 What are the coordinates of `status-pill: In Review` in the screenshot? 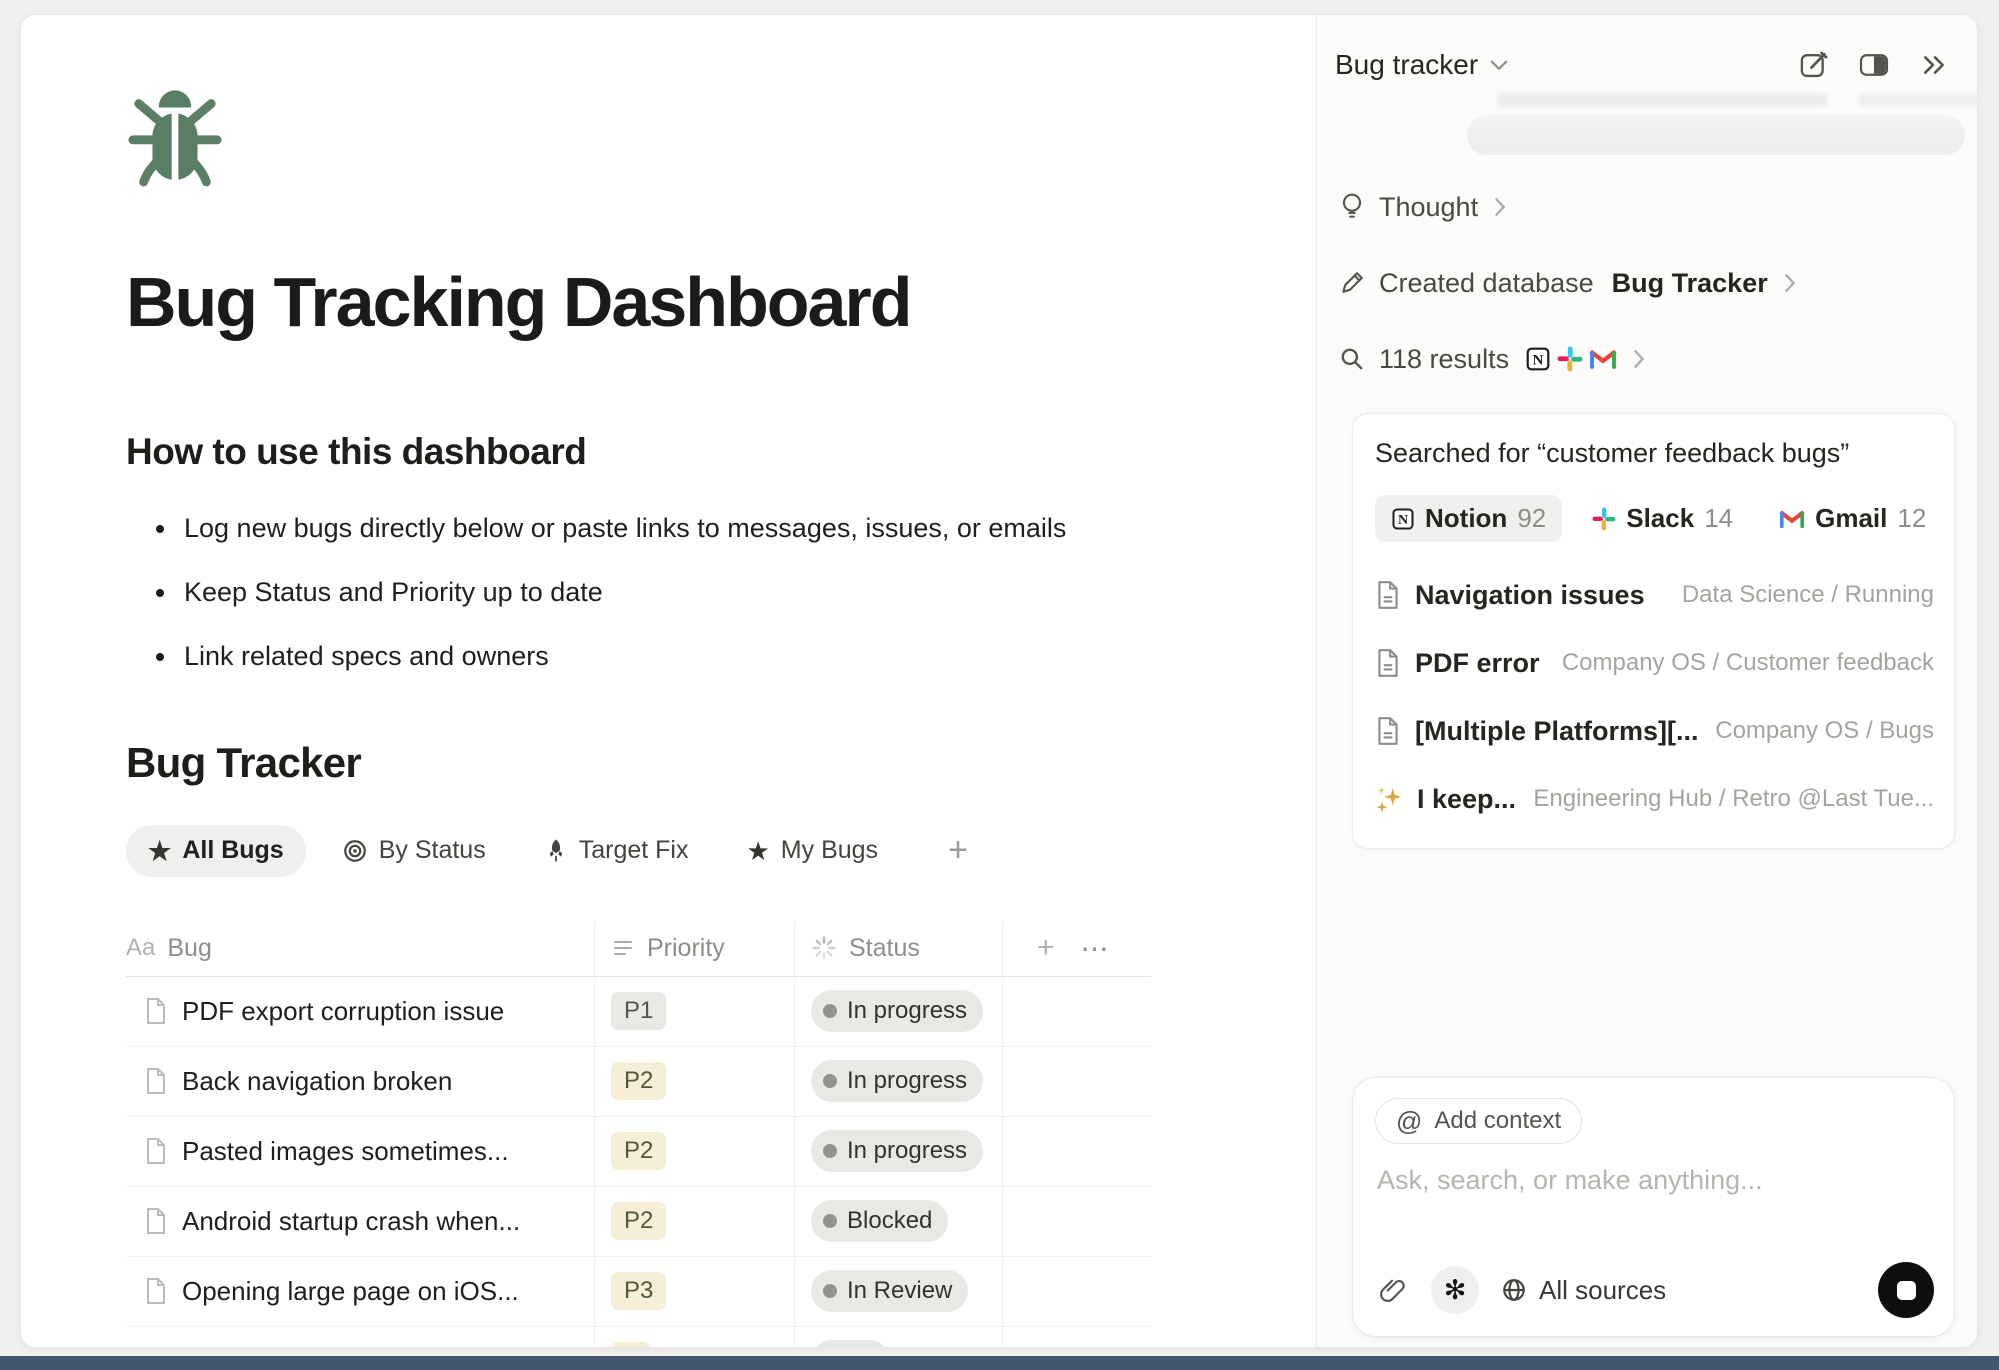 It's located at (890, 1291).